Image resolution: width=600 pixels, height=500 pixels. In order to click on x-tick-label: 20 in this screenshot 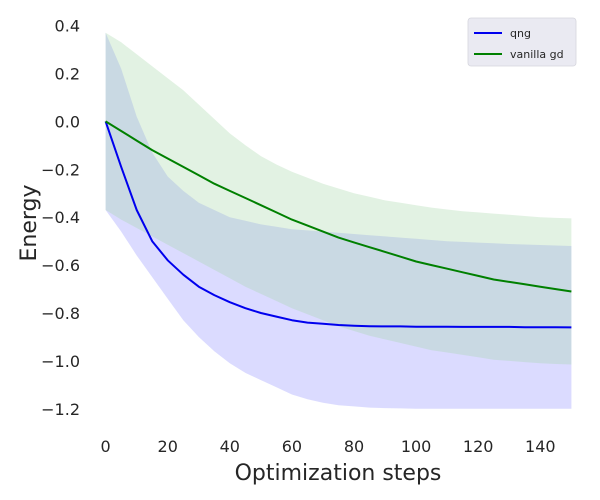, I will do `click(168, 446)`.